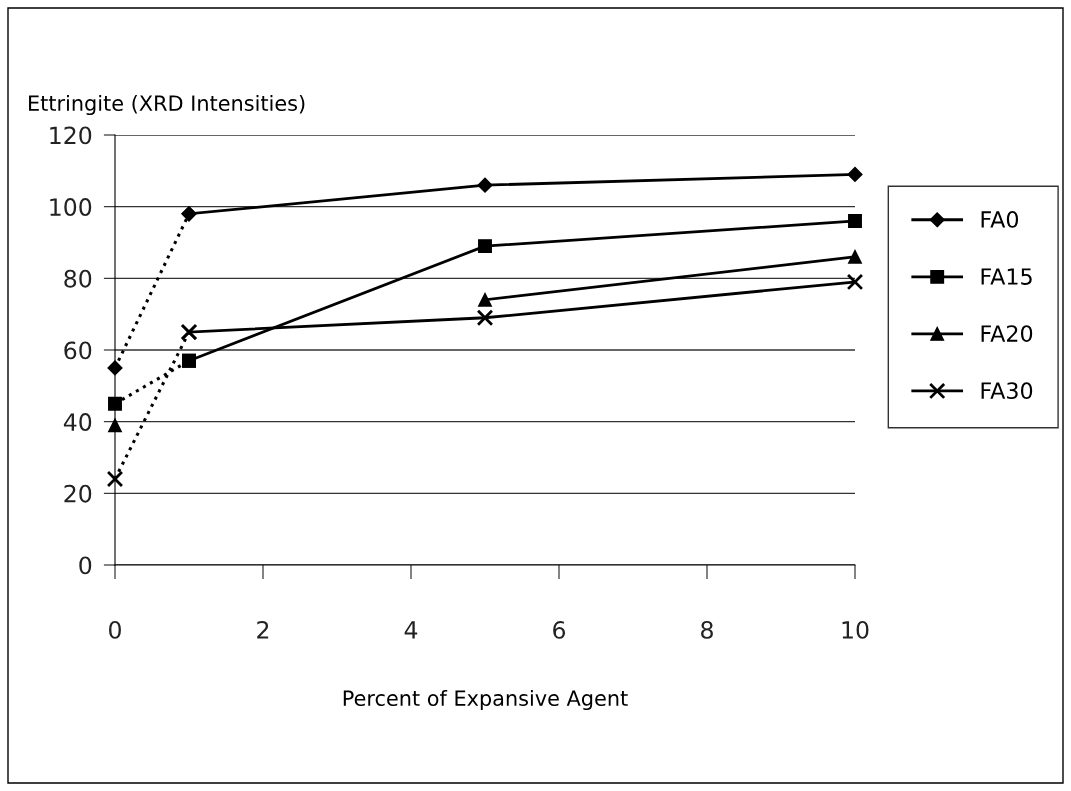 The width and height of the screenshot is (1071, 791). Describe the element at coordinates (559, 629) in the screenshot. I see `x-tick-label: 6` at that location.